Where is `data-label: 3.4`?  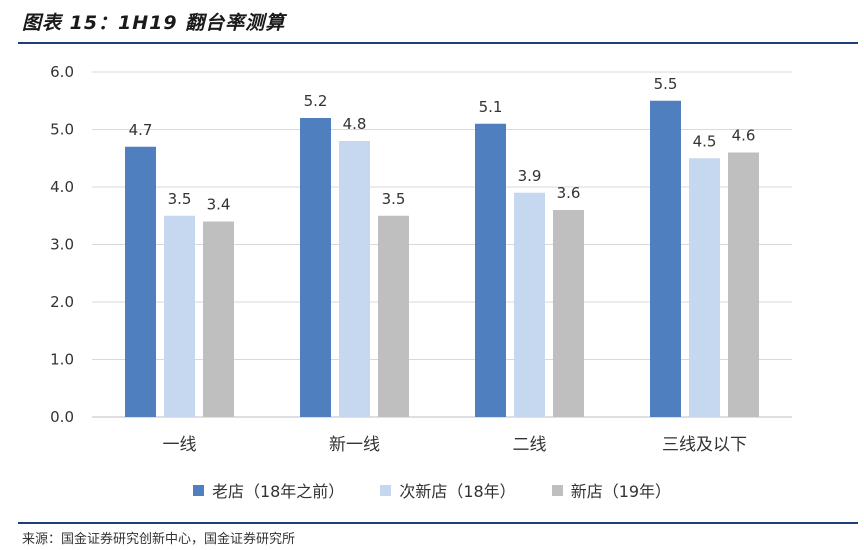 data-label: 3.4 is located at coordinates (219, 205).